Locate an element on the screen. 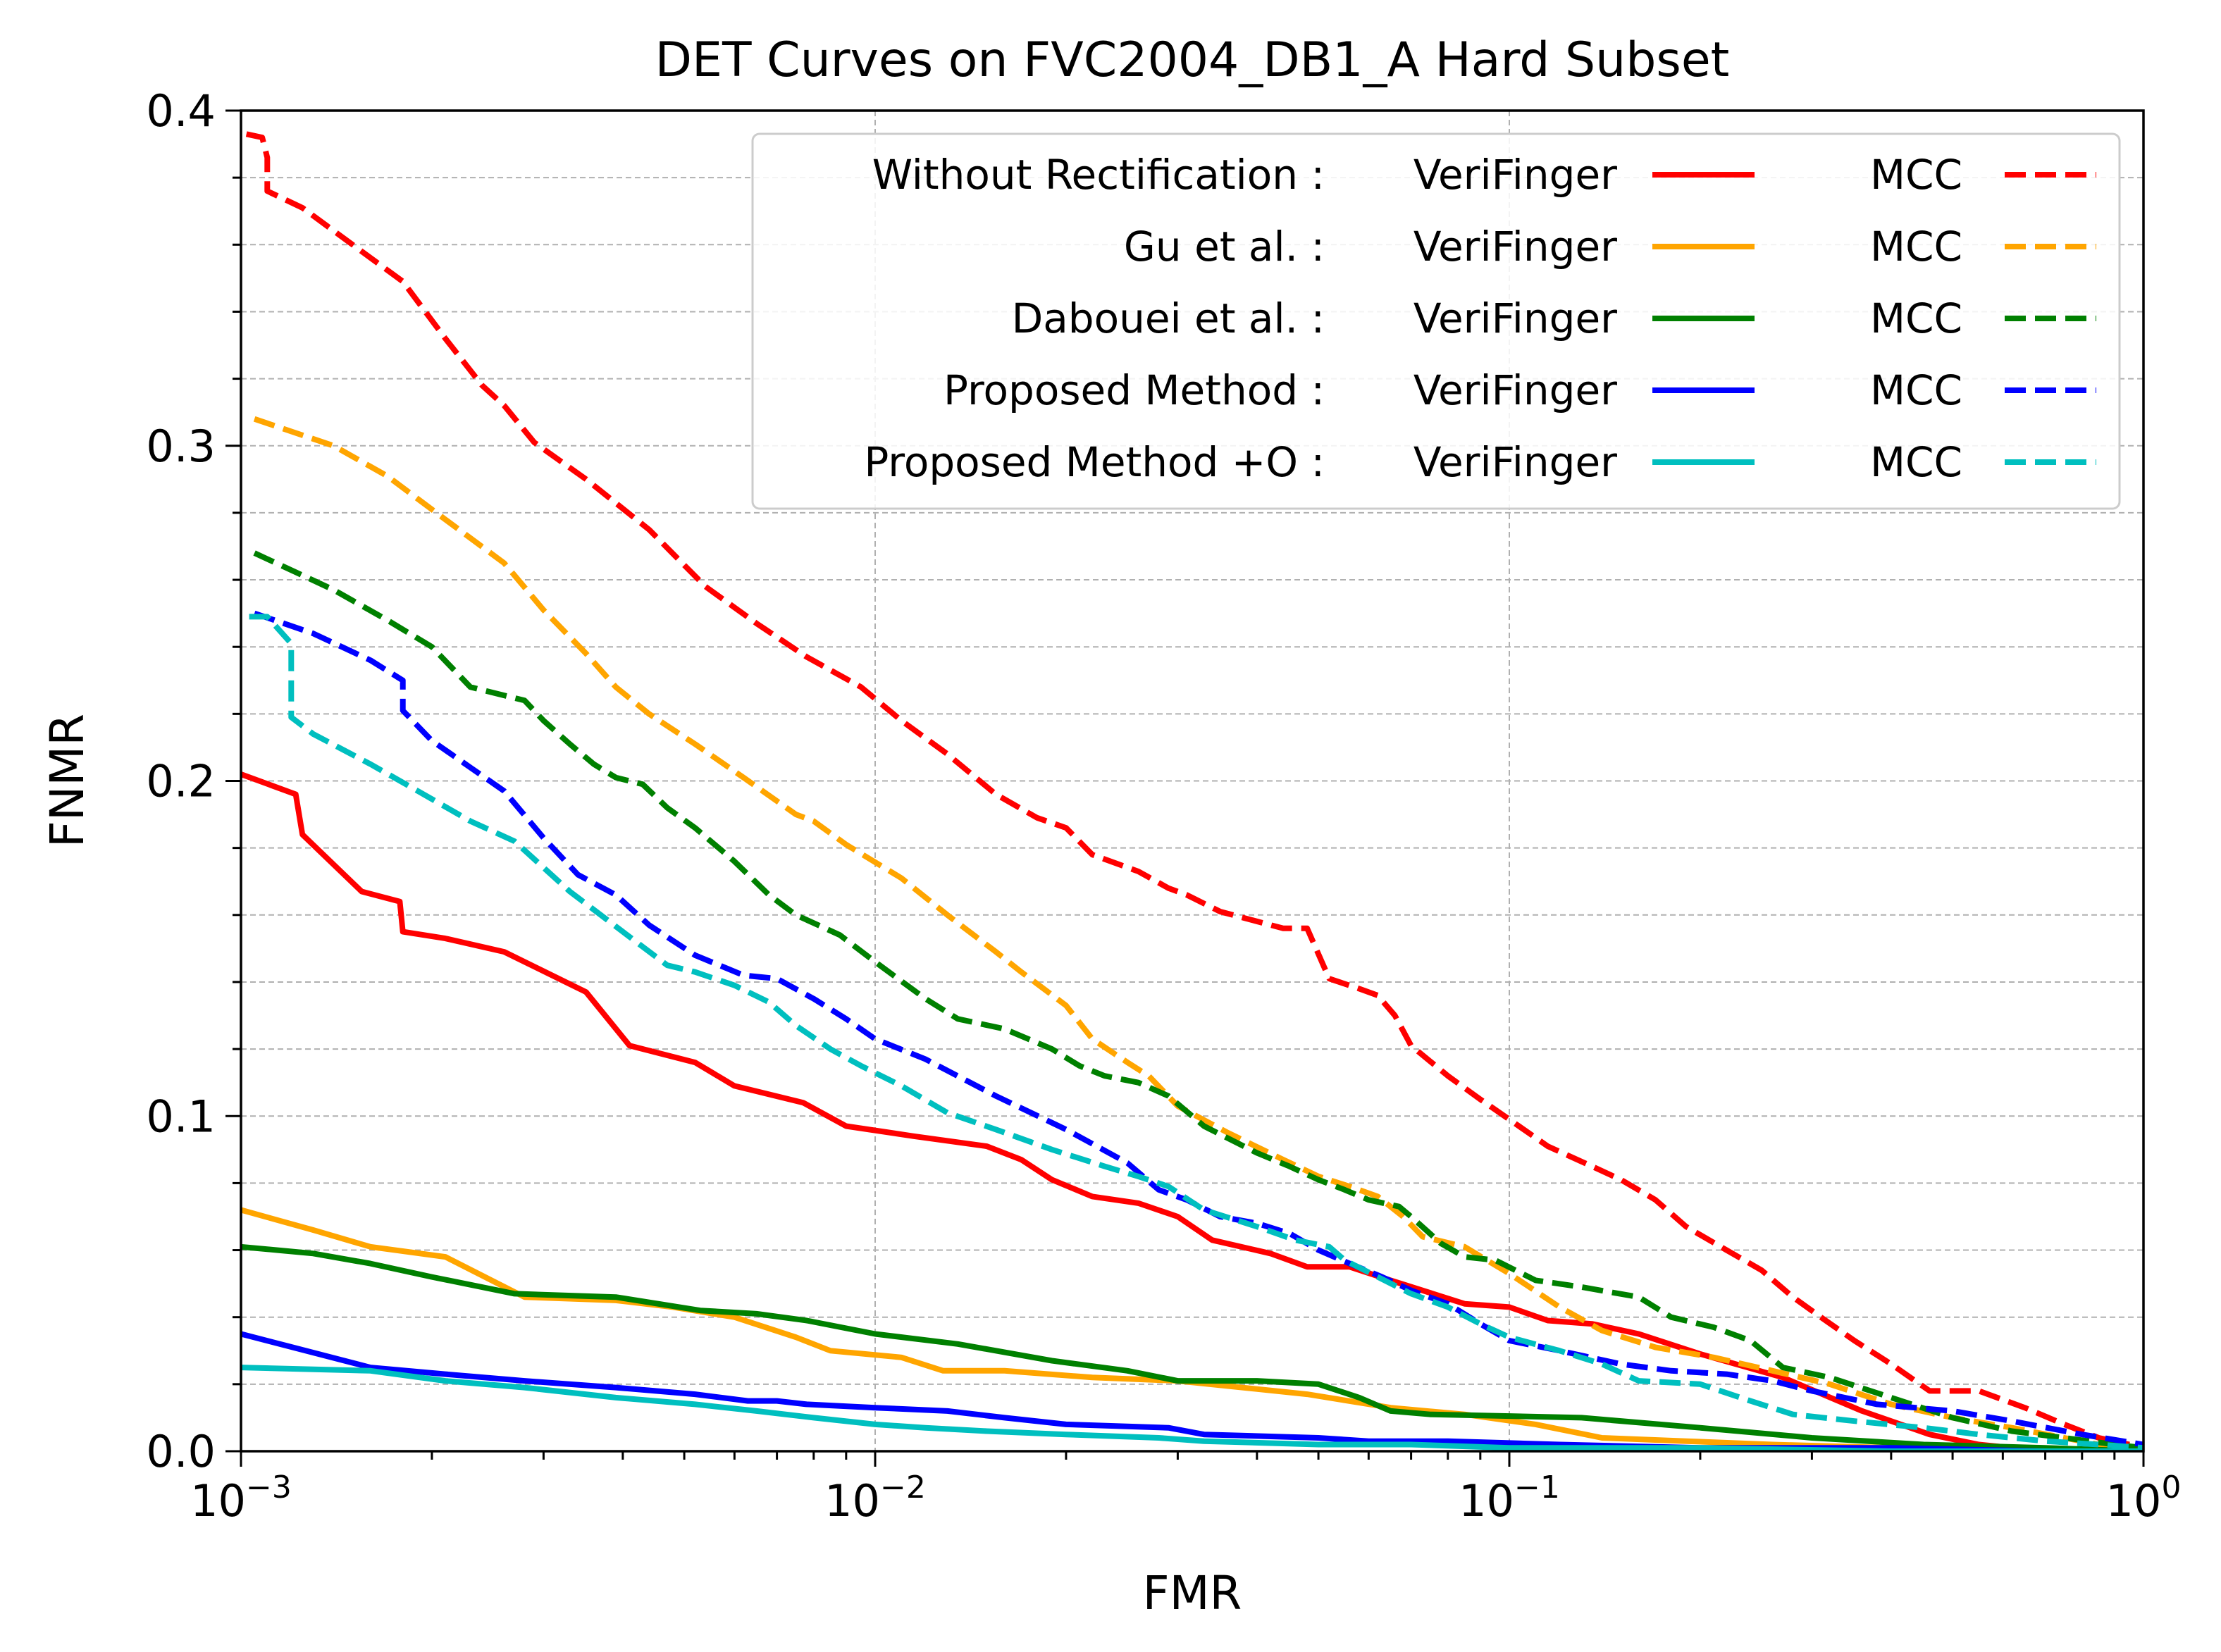 This screenshot has height=1652, width=2221. y-tick-label: 0.4 is located at coordinates (181, 111).